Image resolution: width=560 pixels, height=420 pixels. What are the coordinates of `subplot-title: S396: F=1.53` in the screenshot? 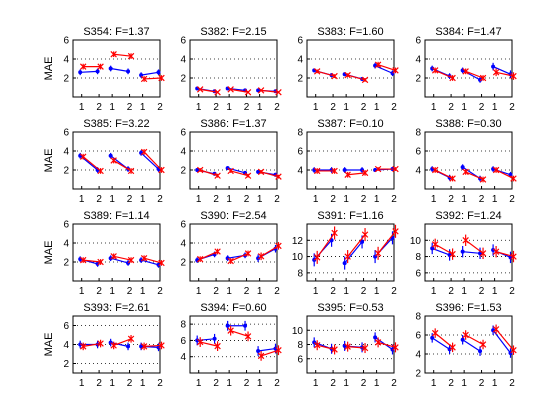 It's located at (468, 308).